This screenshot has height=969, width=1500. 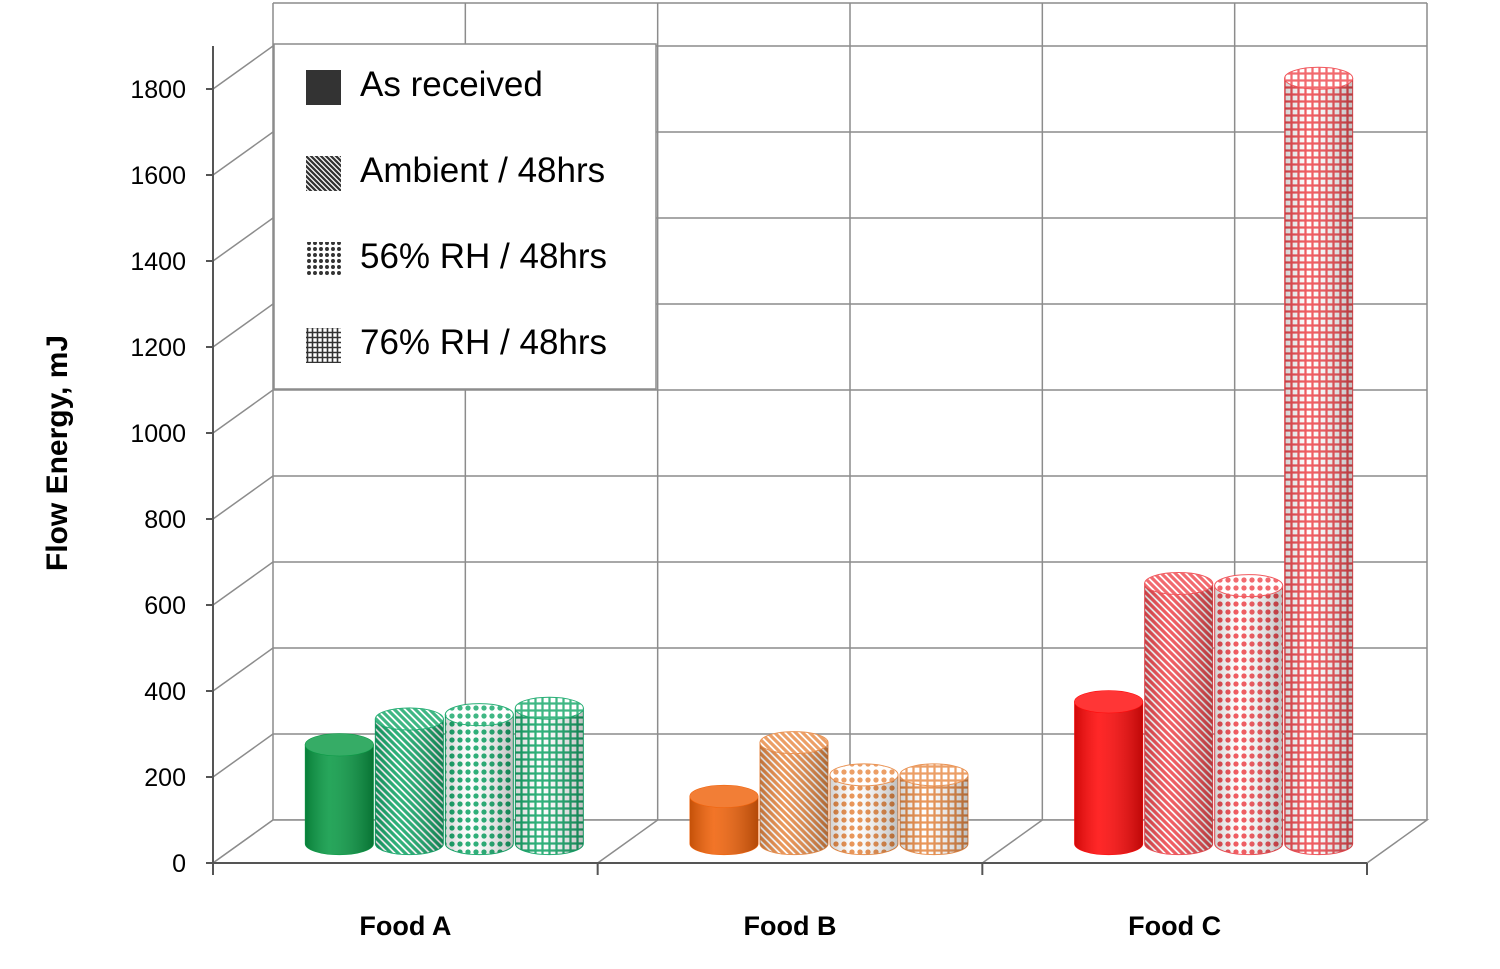 I want to click on y-tick-label: 1600, so click(x=158, y=176).